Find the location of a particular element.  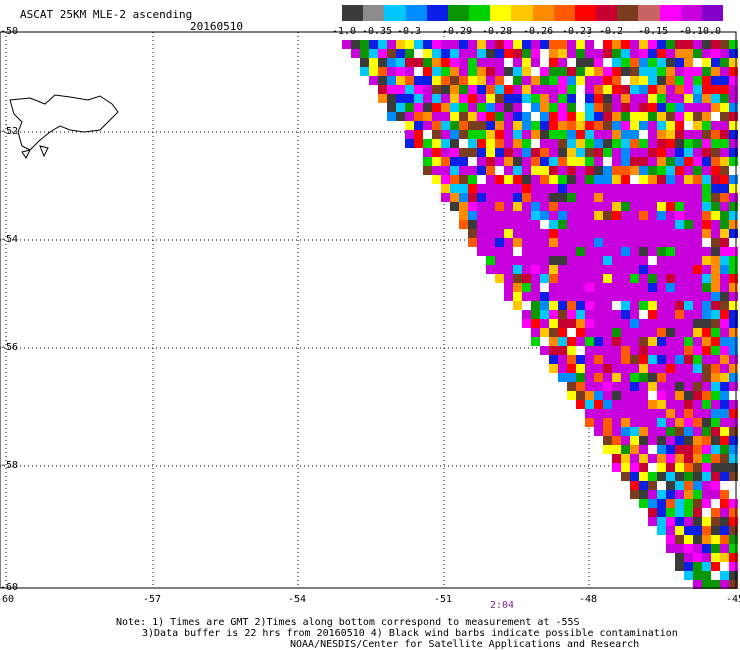

y-tick-label: -56 is located at coordinates (9, 347).